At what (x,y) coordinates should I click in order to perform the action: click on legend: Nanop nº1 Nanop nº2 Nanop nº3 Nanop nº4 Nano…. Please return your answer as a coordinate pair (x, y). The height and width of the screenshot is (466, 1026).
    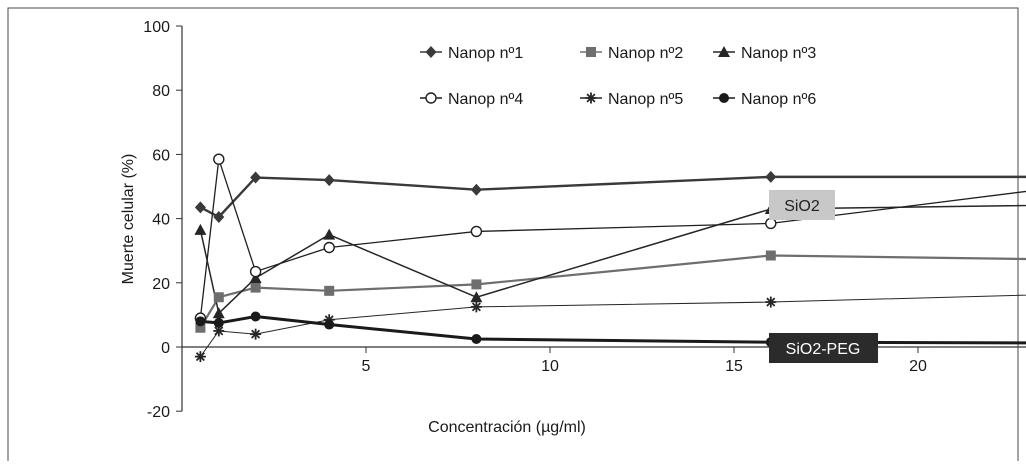
    Looking at the image, I should click on (618, 76).